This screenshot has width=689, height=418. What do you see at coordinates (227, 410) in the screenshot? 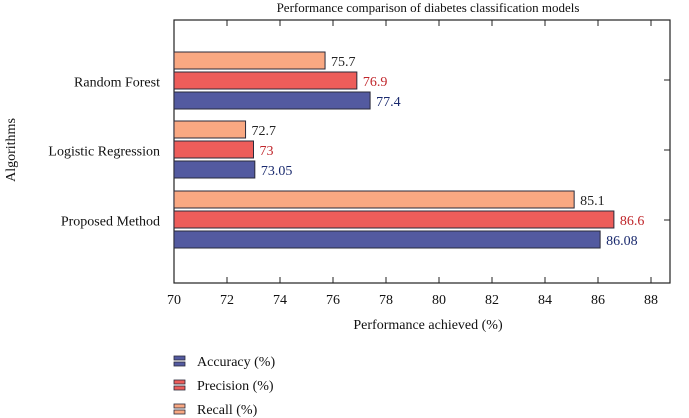
I see `legend-label: Recall (%)` at bounding box center [227, 410].